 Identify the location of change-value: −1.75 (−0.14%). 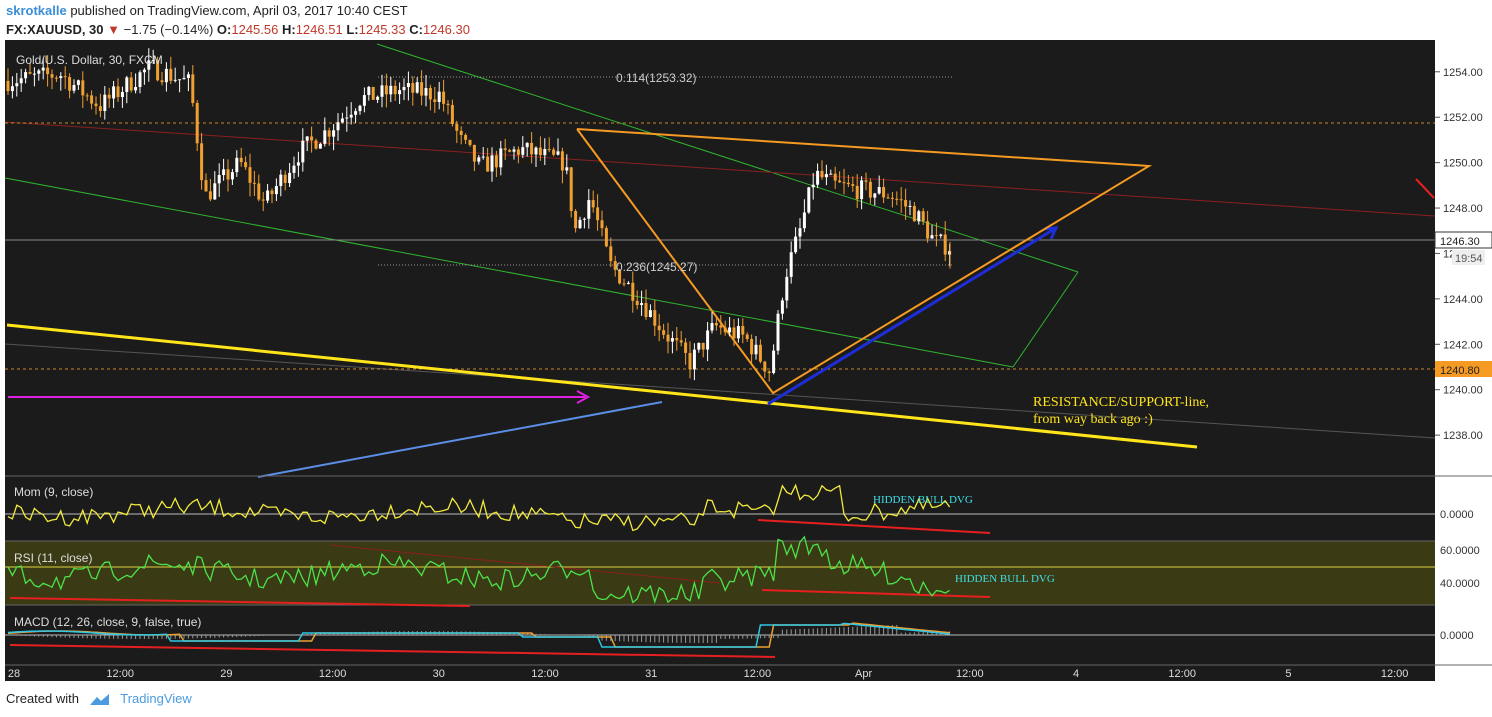
(168, 29).